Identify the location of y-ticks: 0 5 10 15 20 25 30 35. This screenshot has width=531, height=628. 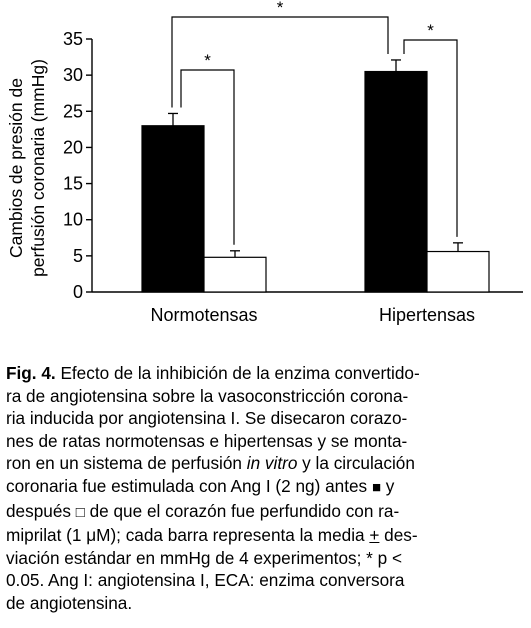
(77, 165).